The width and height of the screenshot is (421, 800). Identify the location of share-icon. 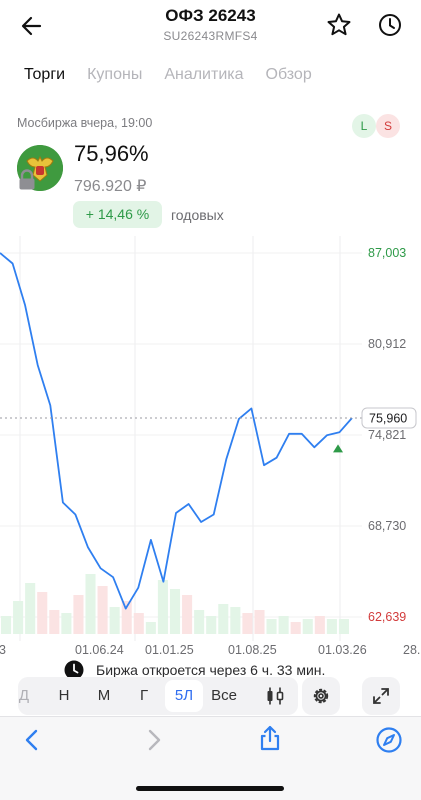
(270, 738).